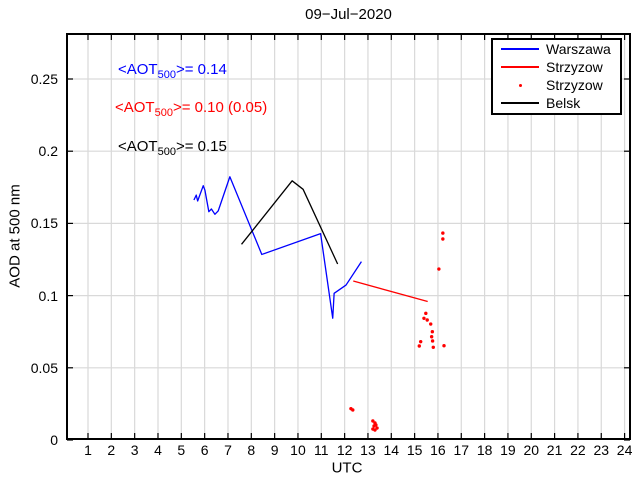  Describe the element at coordinates (391, 450) in the screenshot. I see `x-tick-label: 14` at that location.